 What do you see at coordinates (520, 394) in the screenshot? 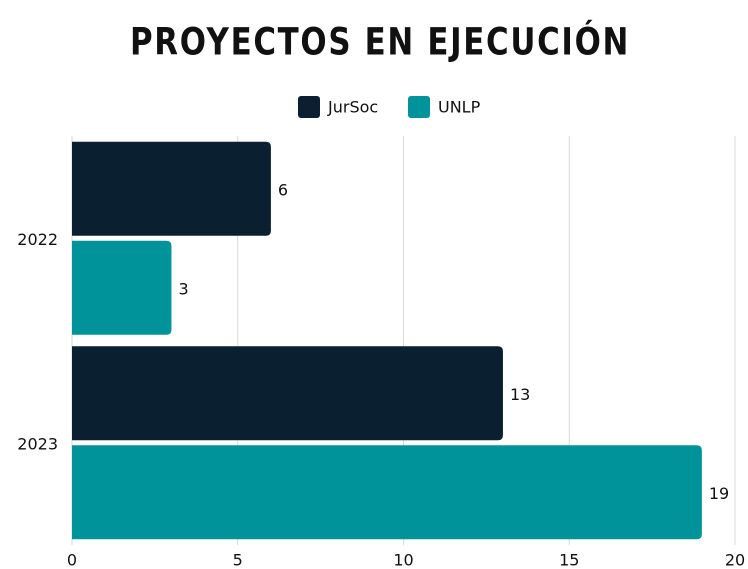
I see `value-label: 13` at bounding box center [520, 394].